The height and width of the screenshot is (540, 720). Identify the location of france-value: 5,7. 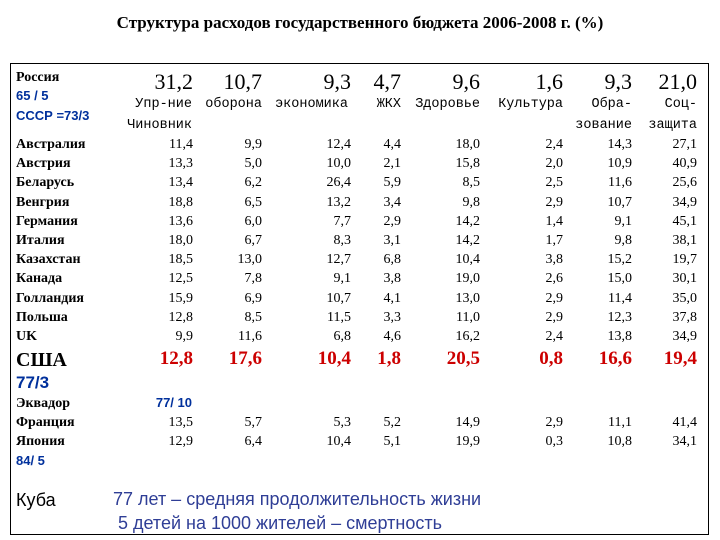
(253, 422).